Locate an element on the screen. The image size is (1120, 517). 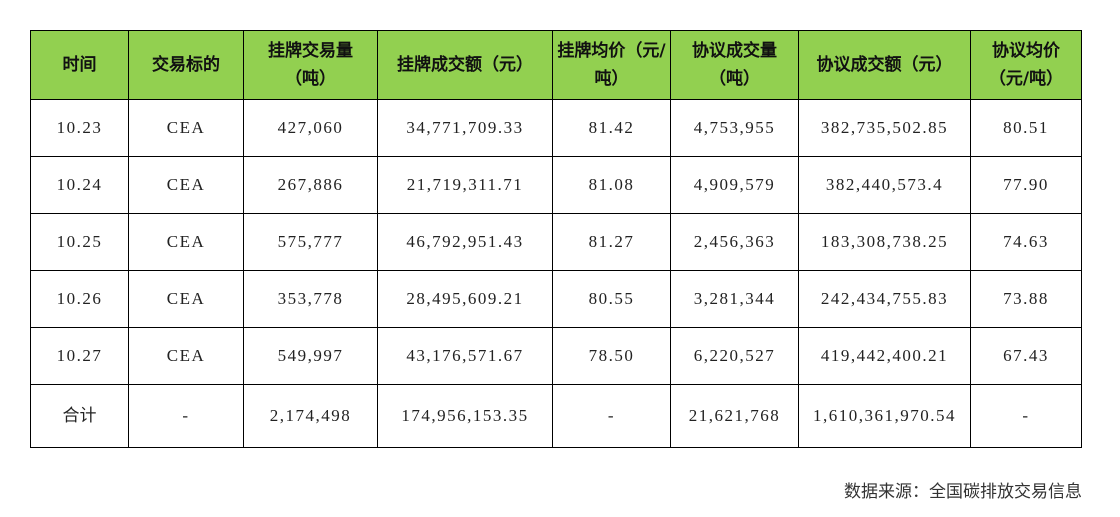
header-cell: 协议均价（元/吨） is located at coordinates (1026, 65).